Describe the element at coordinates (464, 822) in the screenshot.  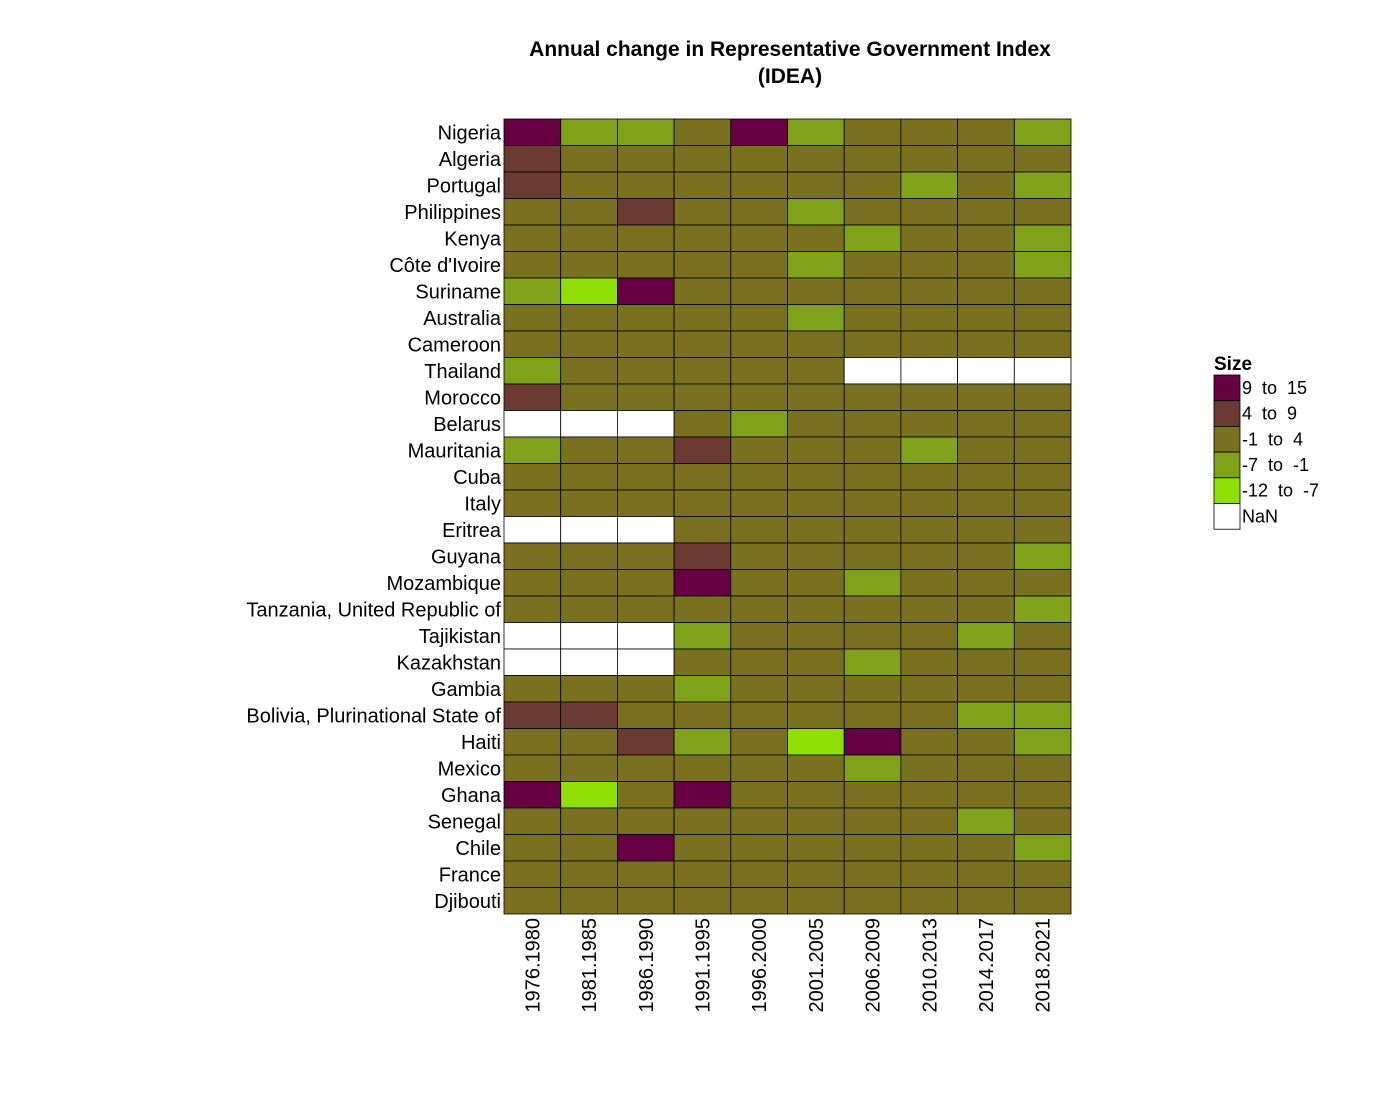
I see `row-label: Senegal` at that location.